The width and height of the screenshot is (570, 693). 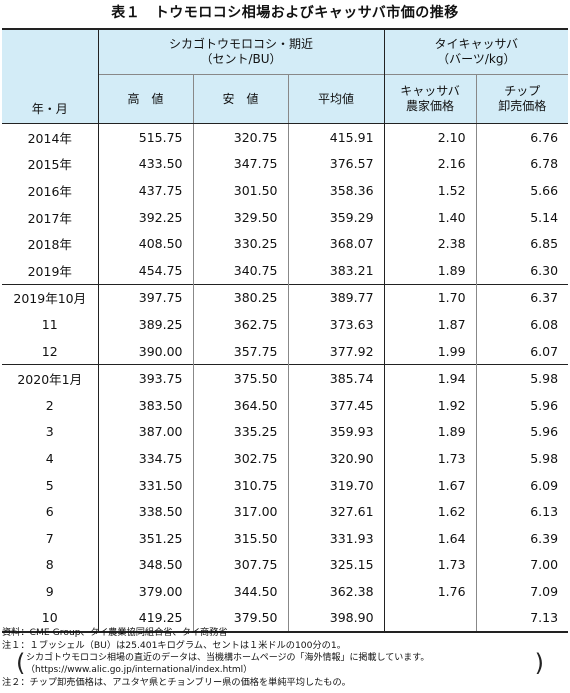 I want to click on row-label: 9, so click(x=49, y=591).